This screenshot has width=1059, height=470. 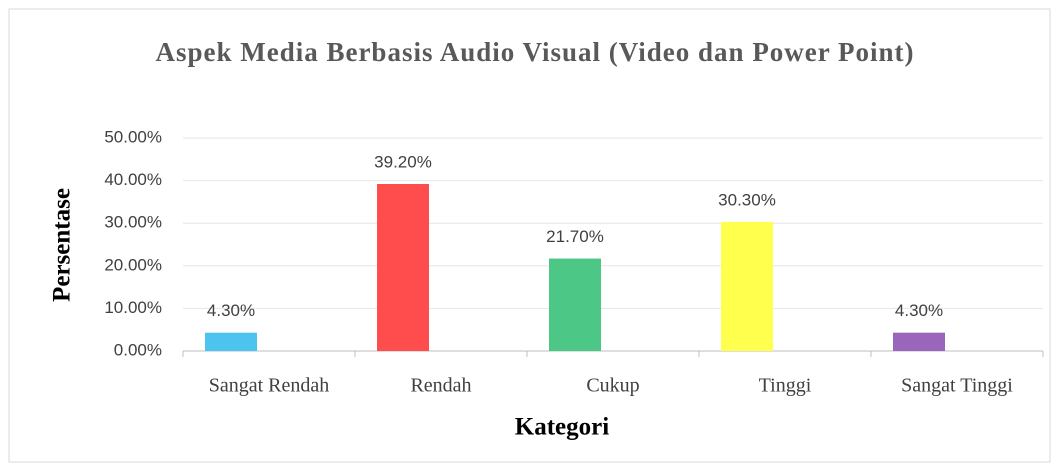 What do you see at coordinates (612, 386) in the screenshot?
I see `x-tick-label: Cukup` at bounding box center [612, 386].